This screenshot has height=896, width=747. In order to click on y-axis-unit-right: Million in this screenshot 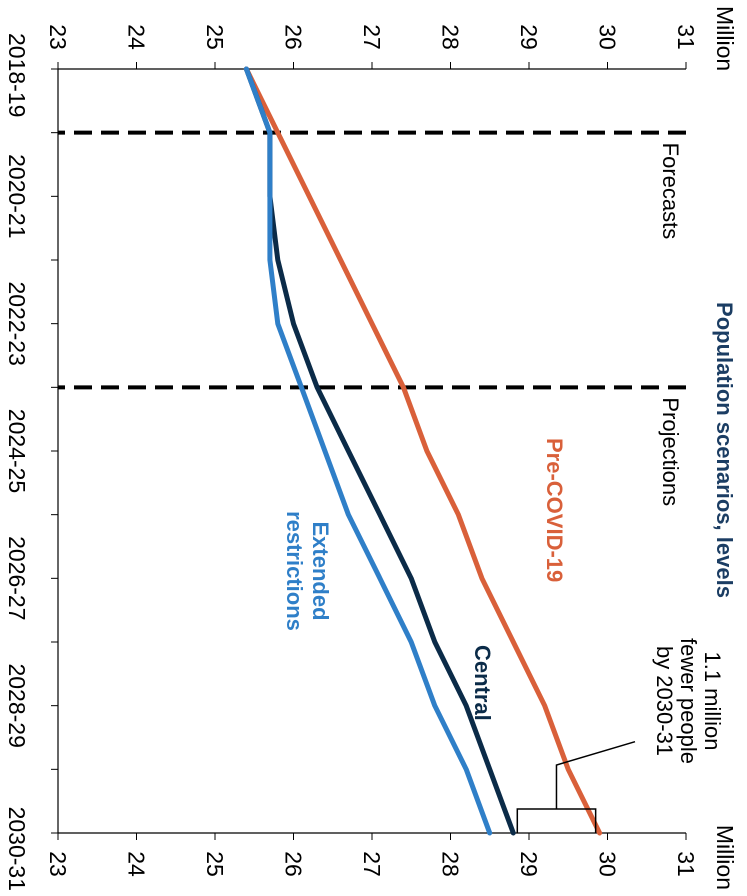, I will do `click(725, 857)`.